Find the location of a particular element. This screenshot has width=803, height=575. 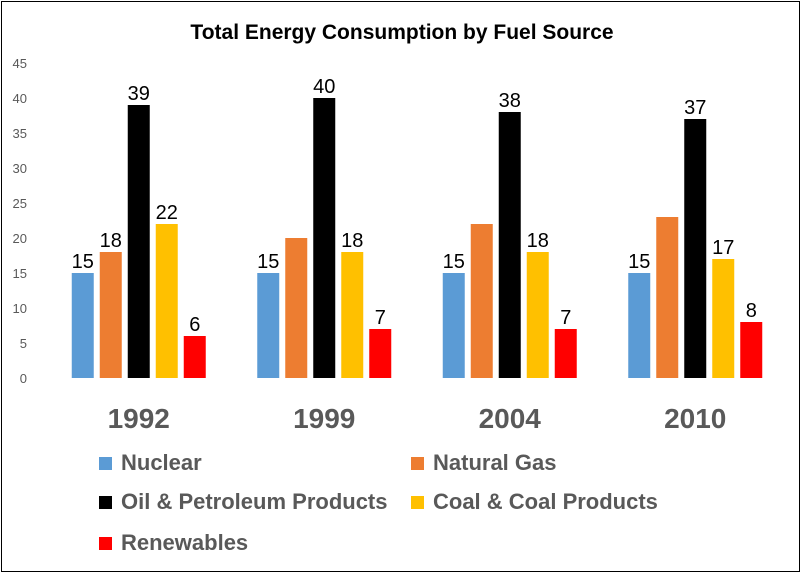

category-label: 2004 is located at coordinates (510, 418).